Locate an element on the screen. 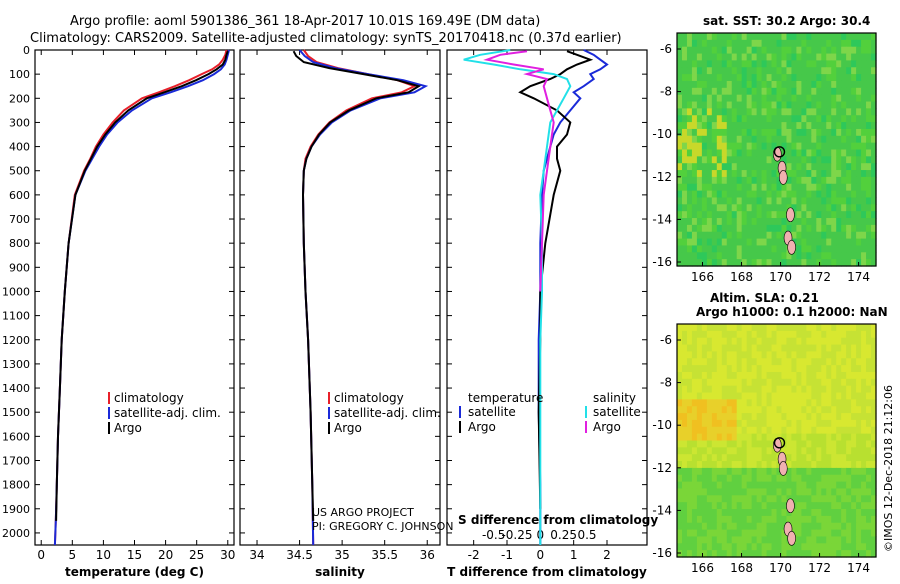 This screenshot has height=584, width=900. y-tick-label: 900 is located at coordinates (19, 267).